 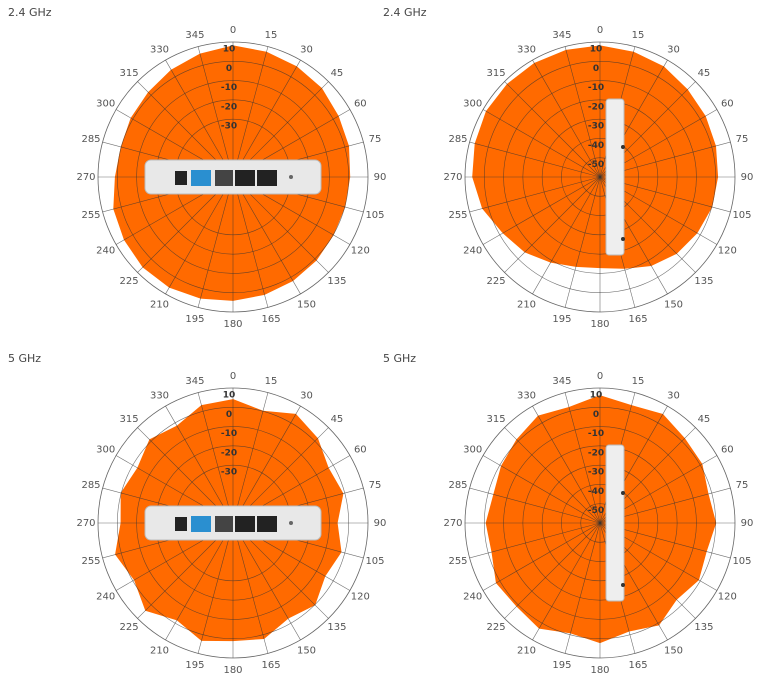 I want to click on angle-label: 30, so click(x=306, y=396).